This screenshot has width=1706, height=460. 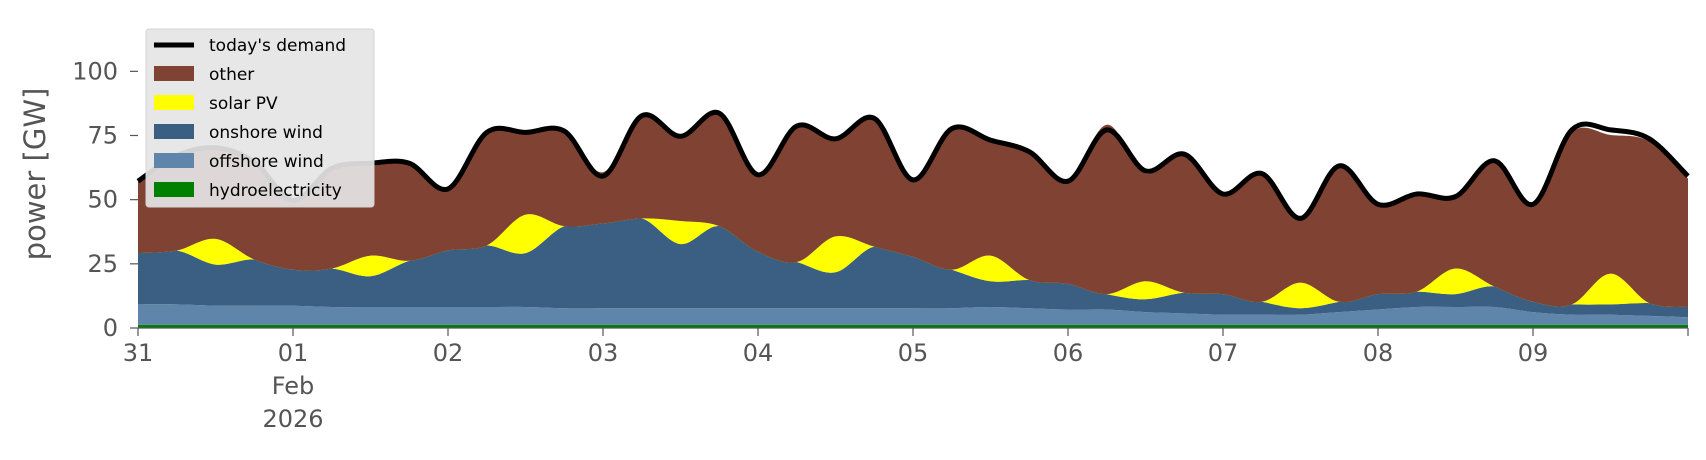 What do you see at coordinates (174, 73) in the screenshot?
I see `legend-swatch-other` at bounding box center [174, 73].